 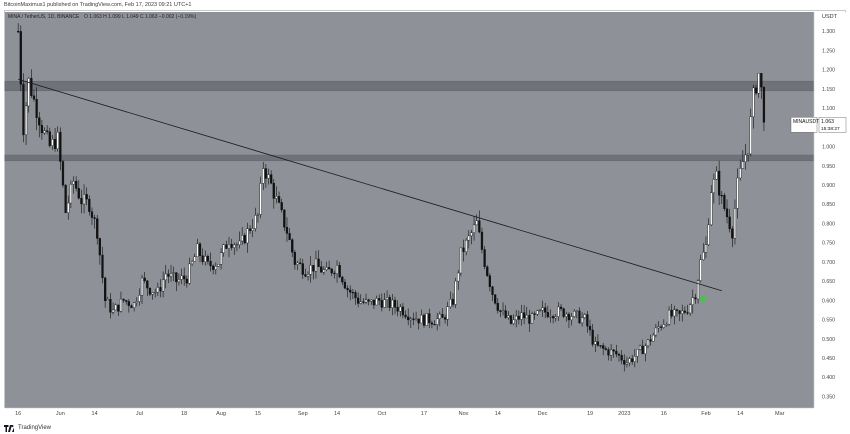 I want to click on tradingview-logo-icon, so click(x=9, y=428).